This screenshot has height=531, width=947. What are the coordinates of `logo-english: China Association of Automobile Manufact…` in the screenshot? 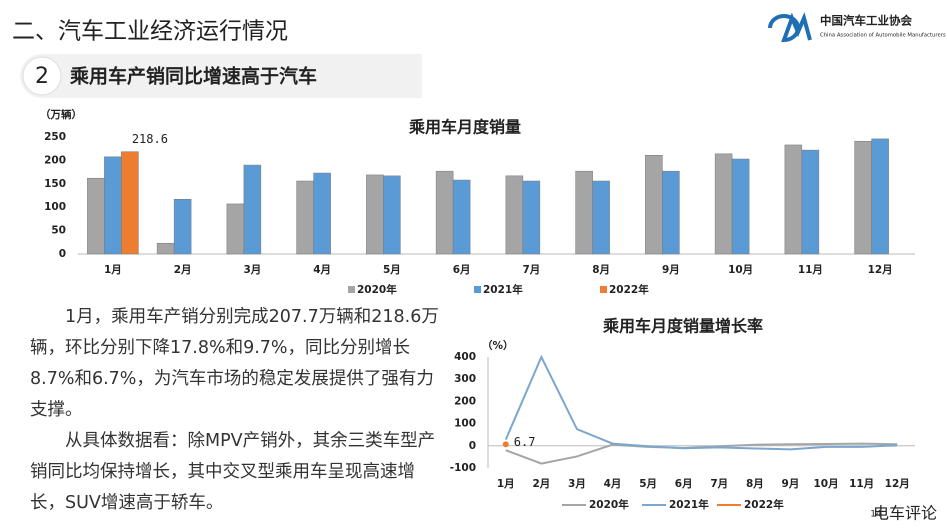 It's located at (883, 36).